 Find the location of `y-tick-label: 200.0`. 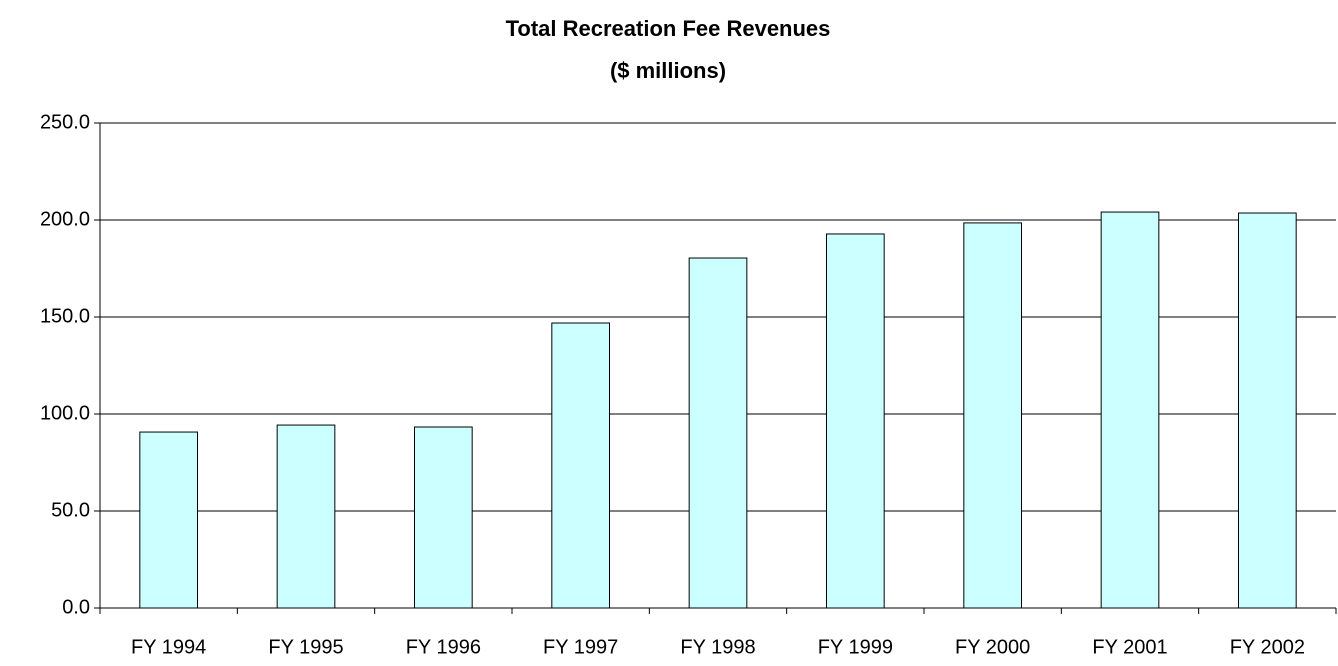

y-tick-label: 200.0 is located at coordinates (65, 219).